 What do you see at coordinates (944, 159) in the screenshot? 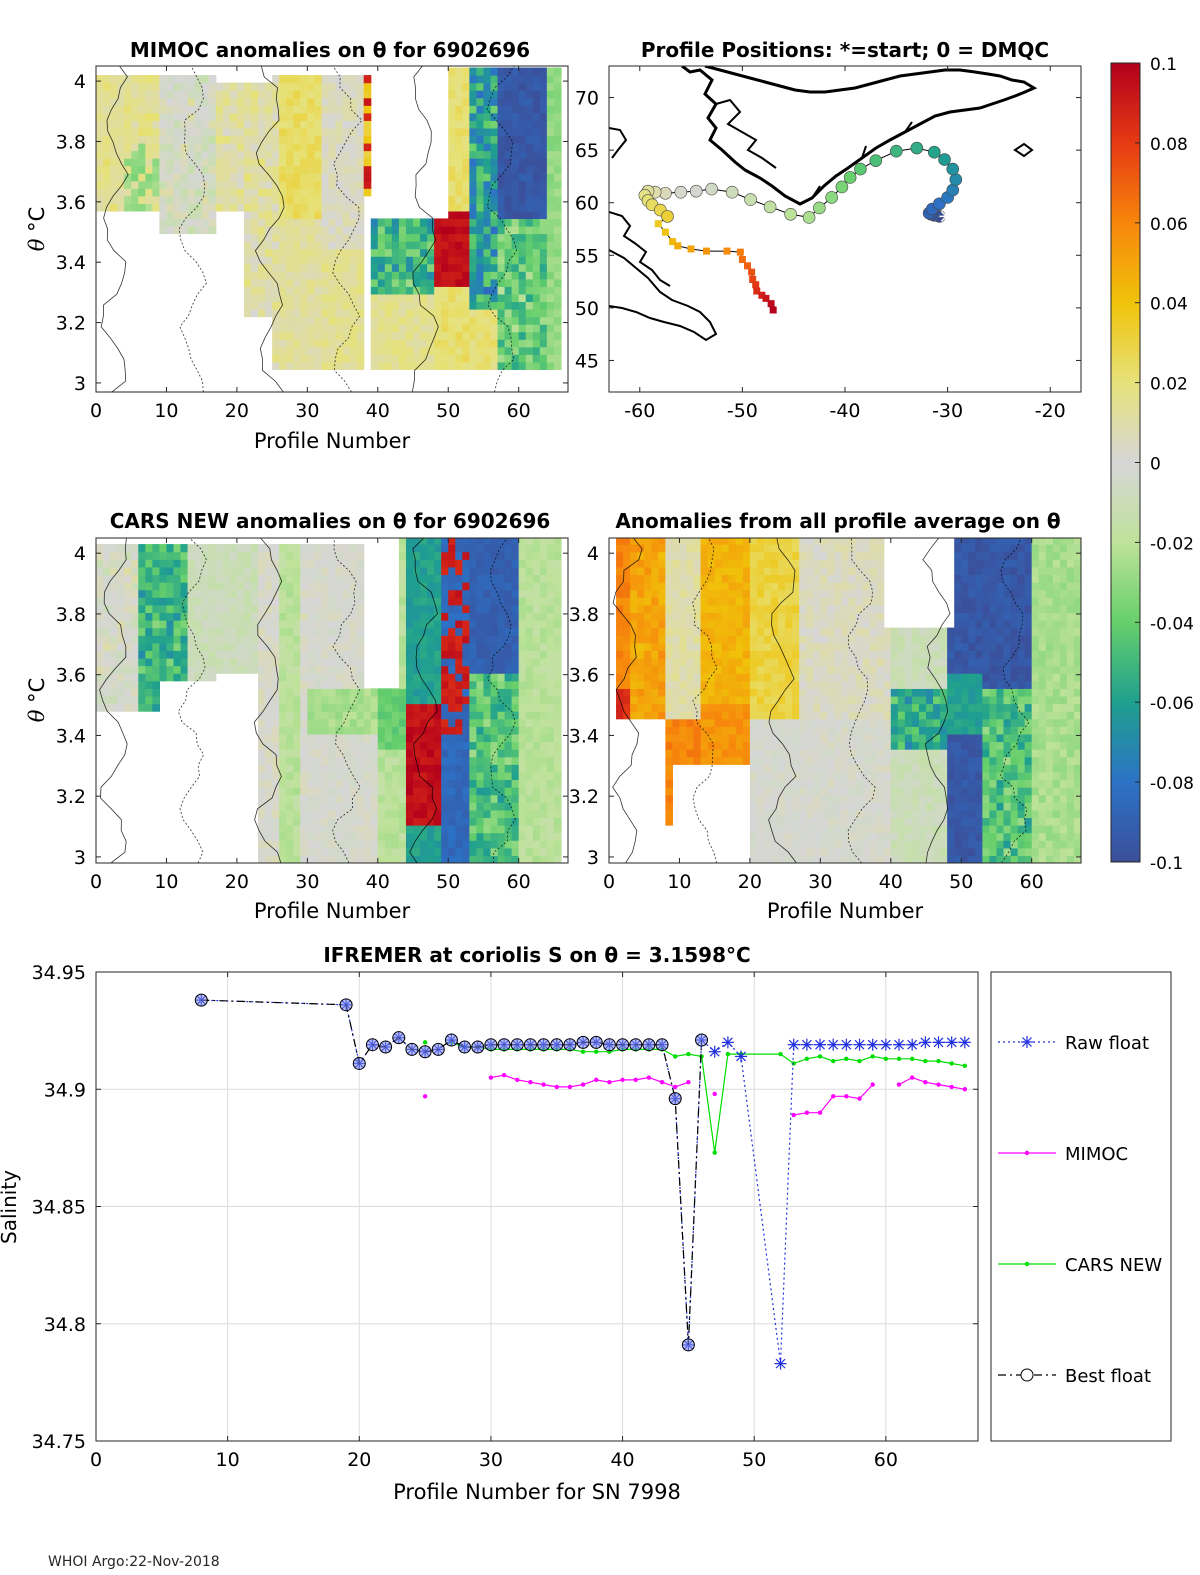
I see `profile-circle` at bounding box center [944, 159].